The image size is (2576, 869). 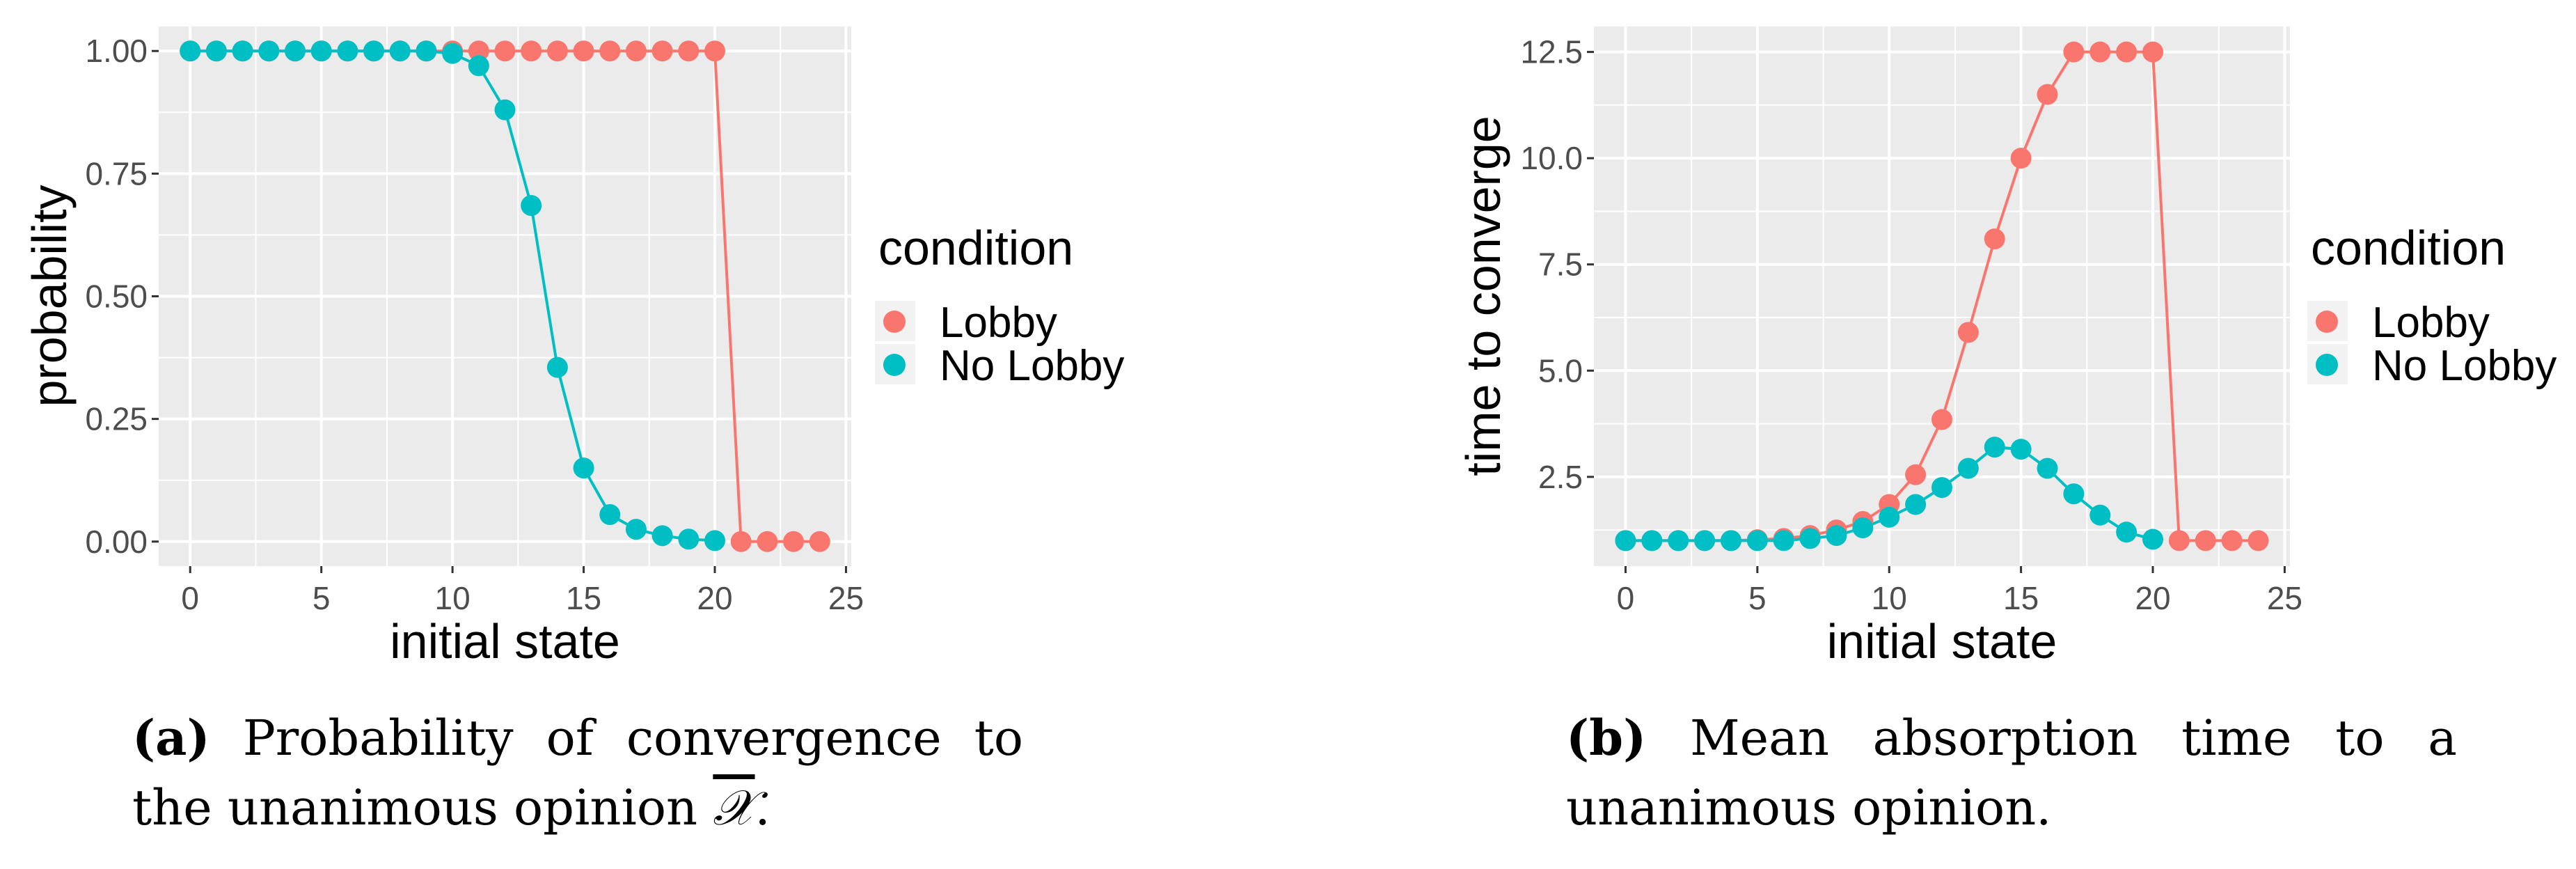 What do you see at coordinates (1757, 598) in the screenshot?
I see `x-tick-label: 5` at bounding box center [1757, 598].